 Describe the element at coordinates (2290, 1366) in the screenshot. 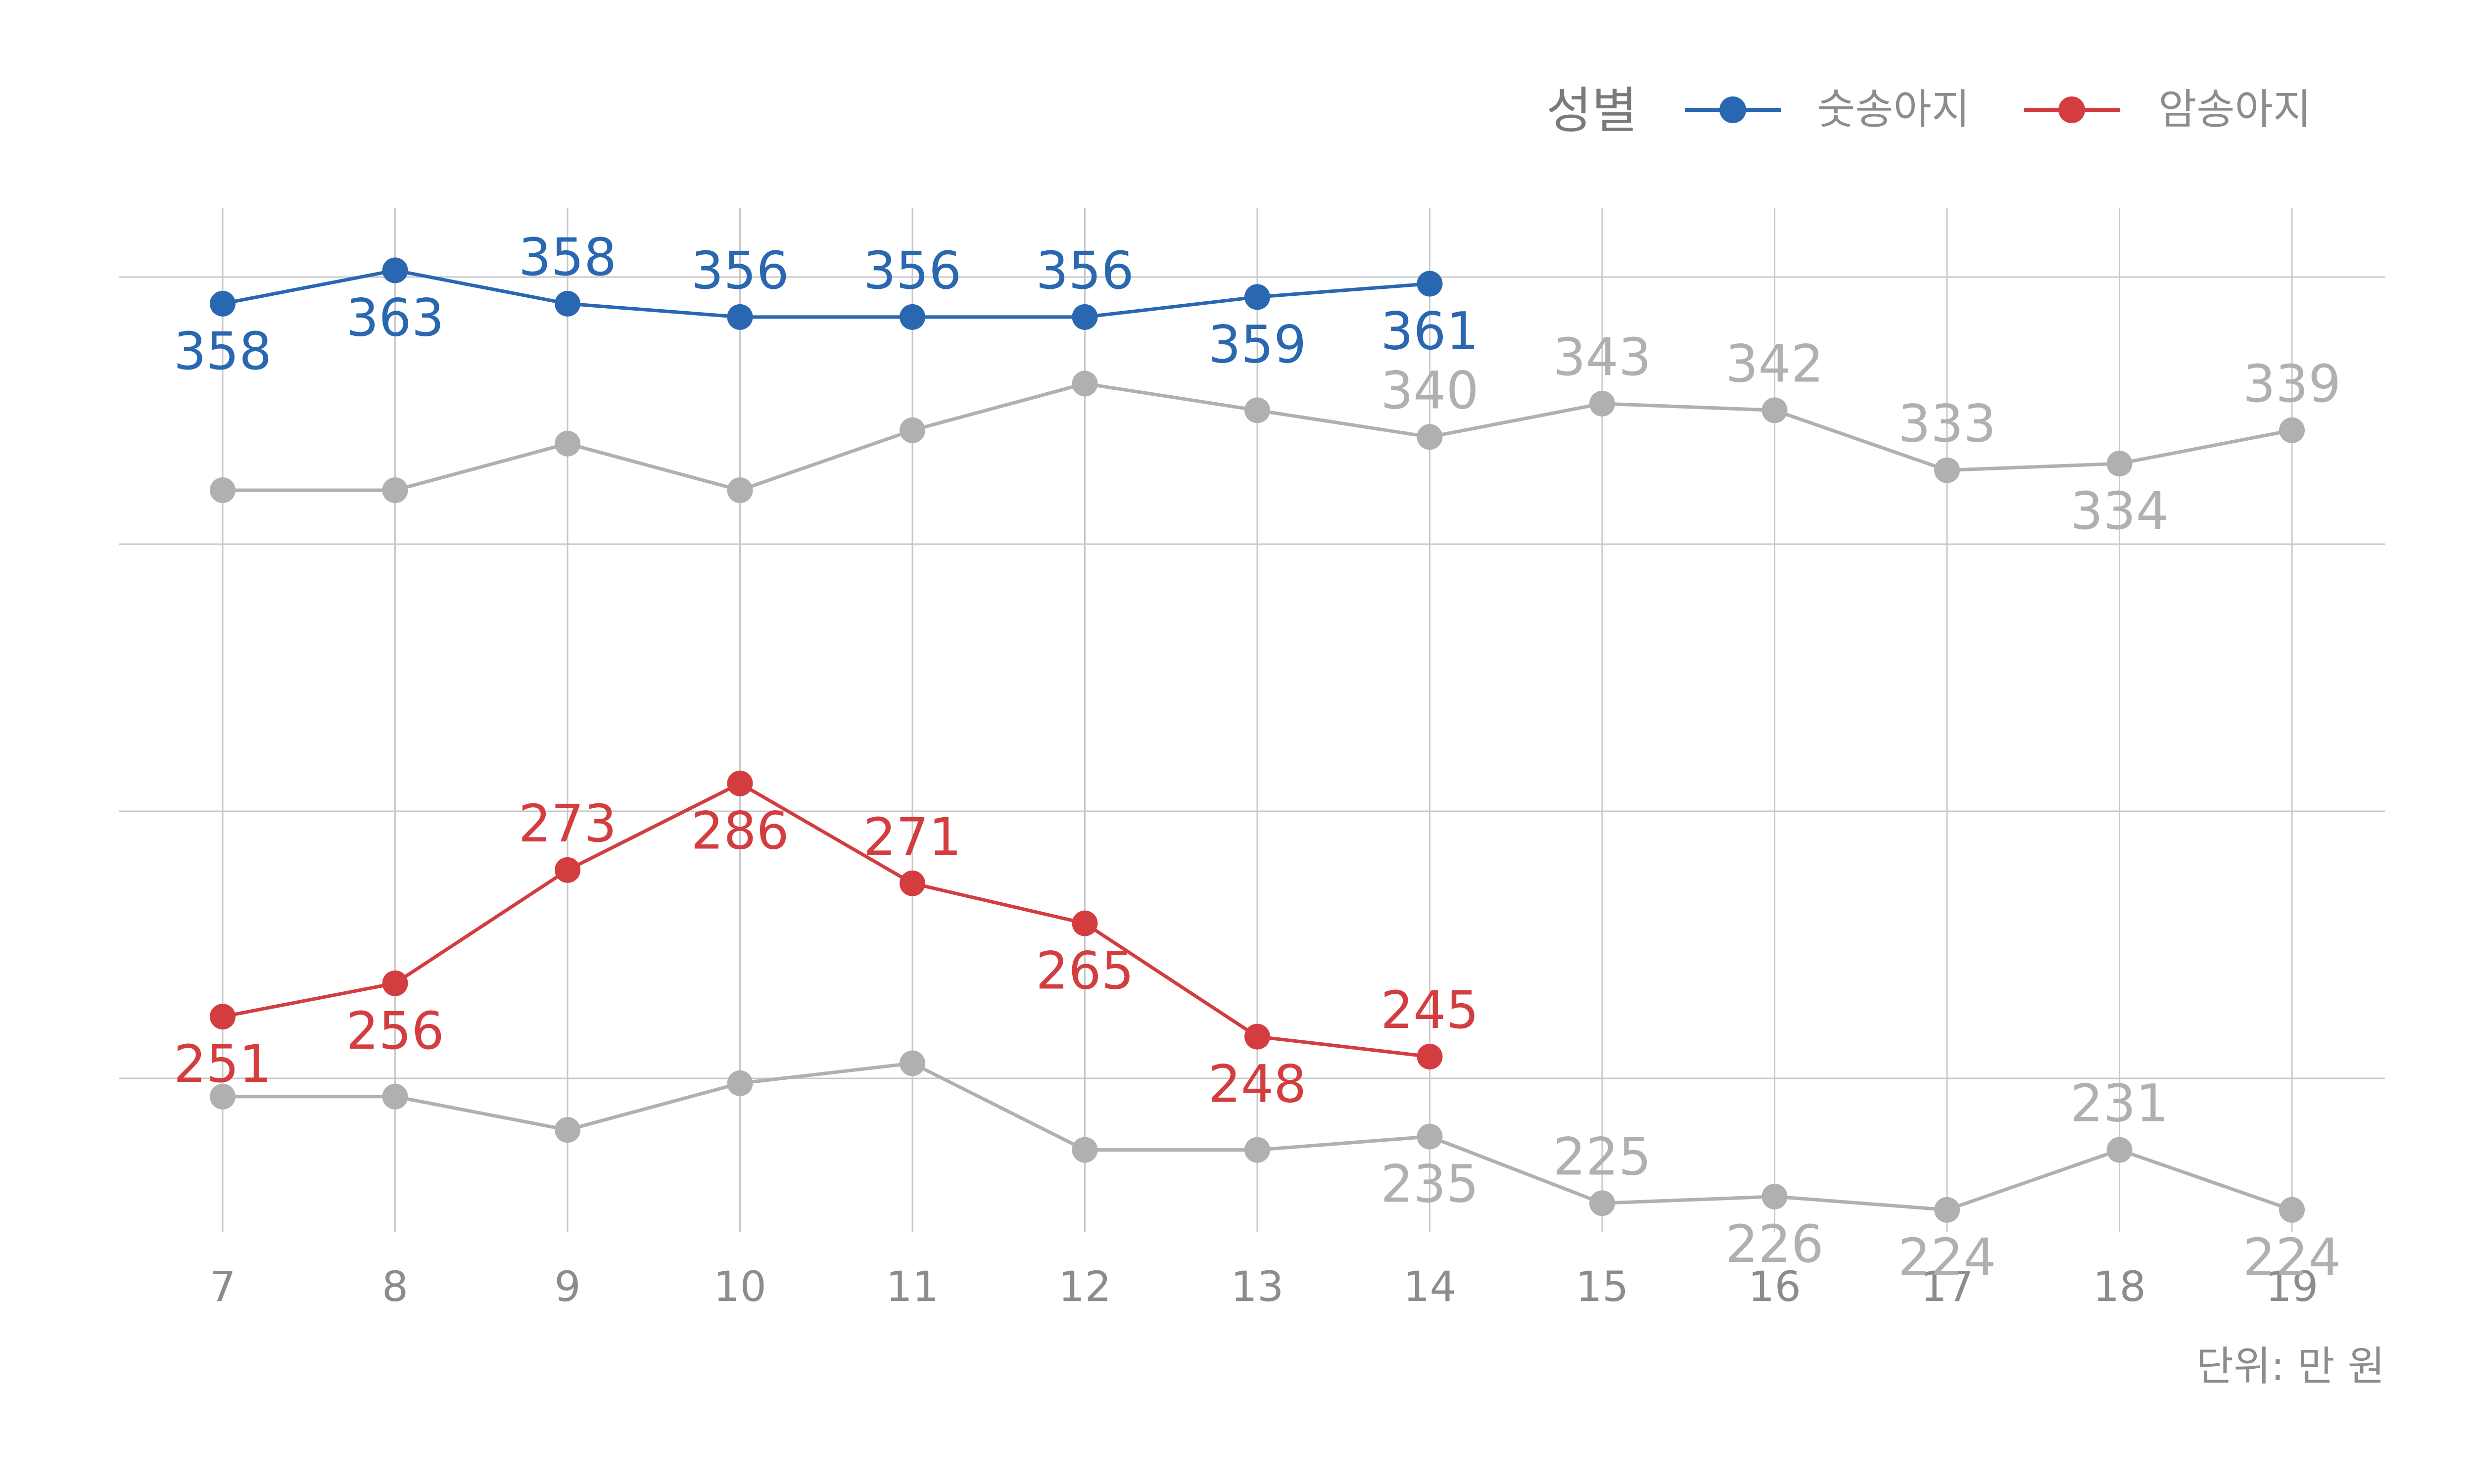

I see `unit-caption: 단위: 만 원` at that location.